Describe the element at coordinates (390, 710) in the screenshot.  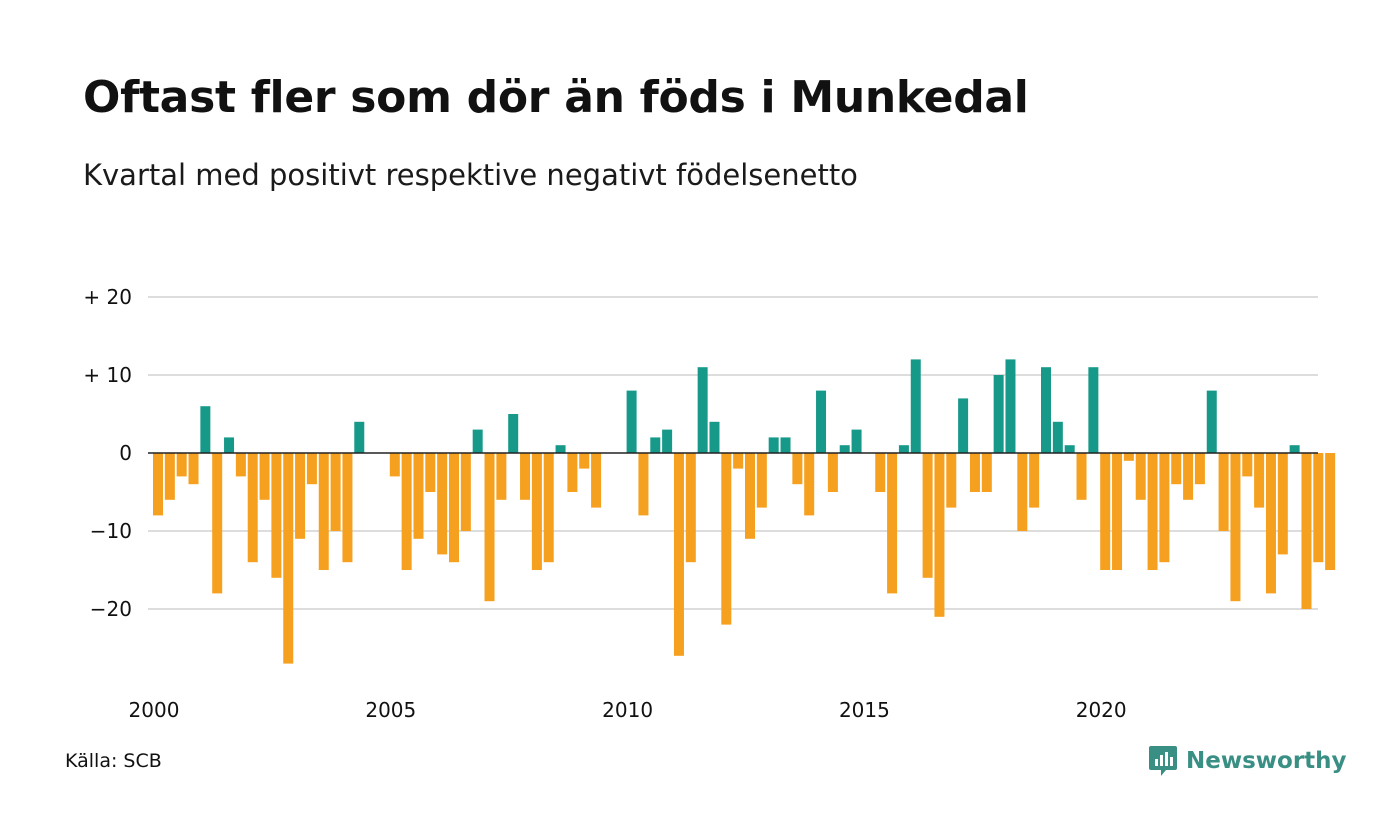
I see `x-tick-label: 2005` at that location.